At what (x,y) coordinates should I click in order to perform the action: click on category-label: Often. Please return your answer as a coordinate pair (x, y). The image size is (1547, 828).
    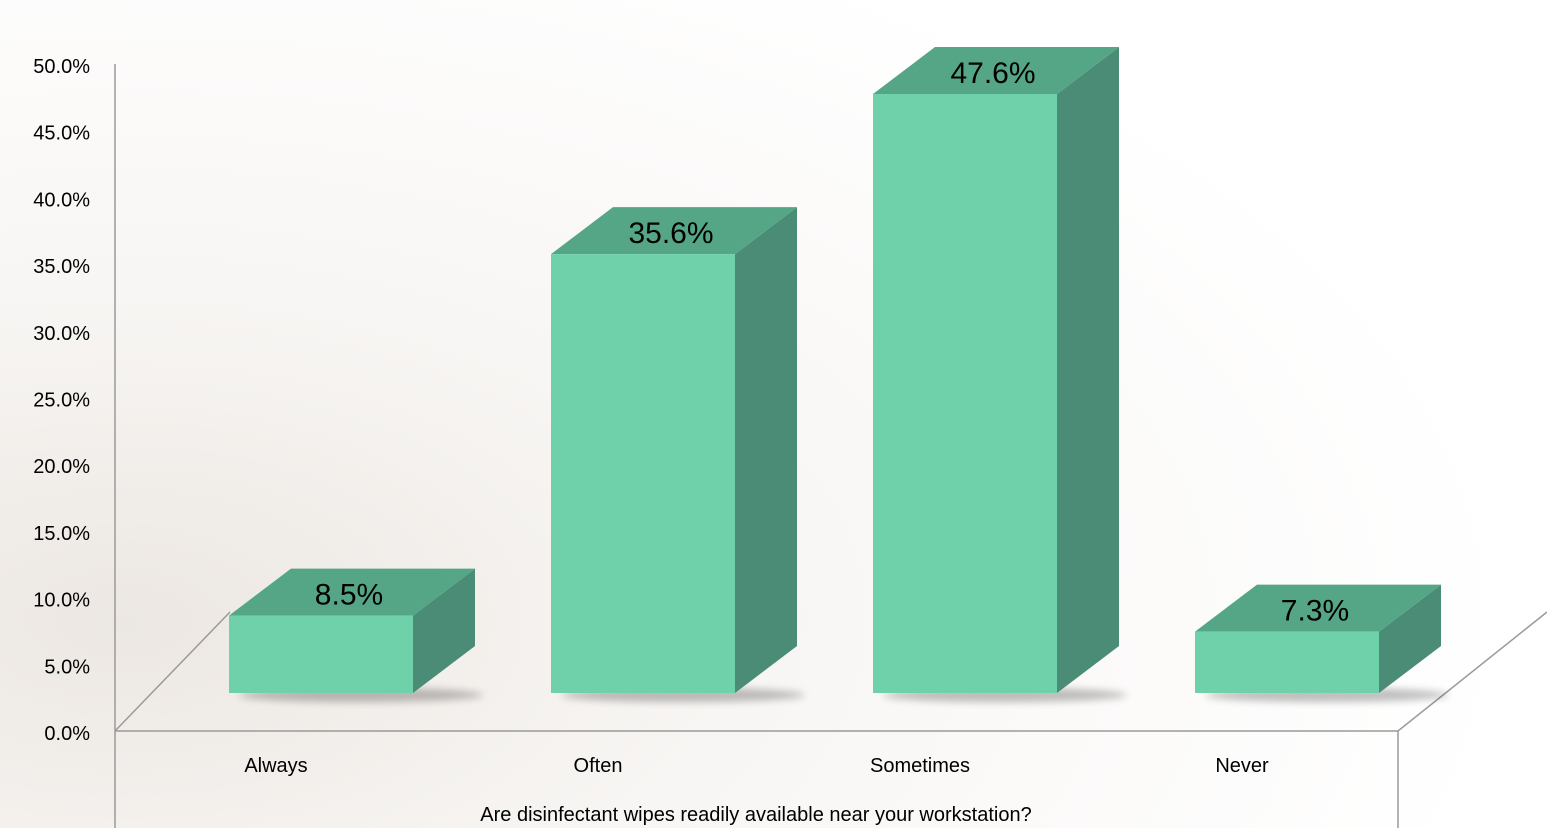
    Looking at the image, I should click on (598, 766).